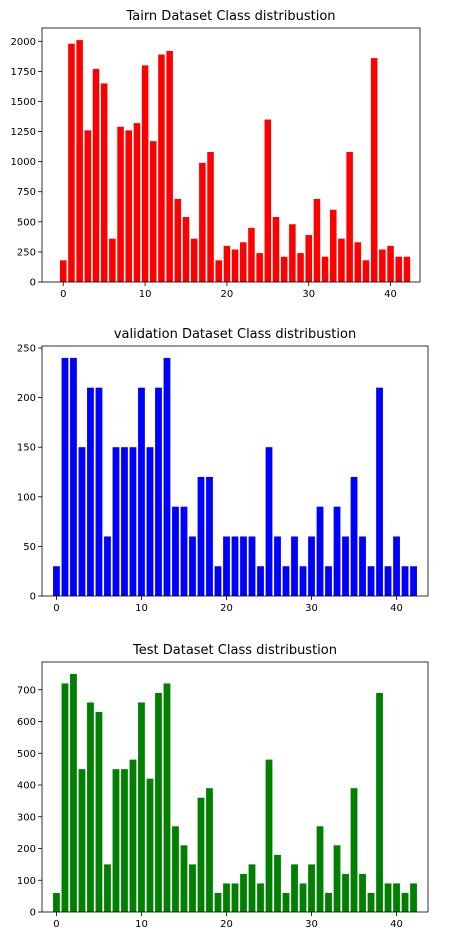  What do you see at coordinates (56, 608) in the screenshot?
I see `validation-x-tick-label: 0` at bounding box center [56, 608].